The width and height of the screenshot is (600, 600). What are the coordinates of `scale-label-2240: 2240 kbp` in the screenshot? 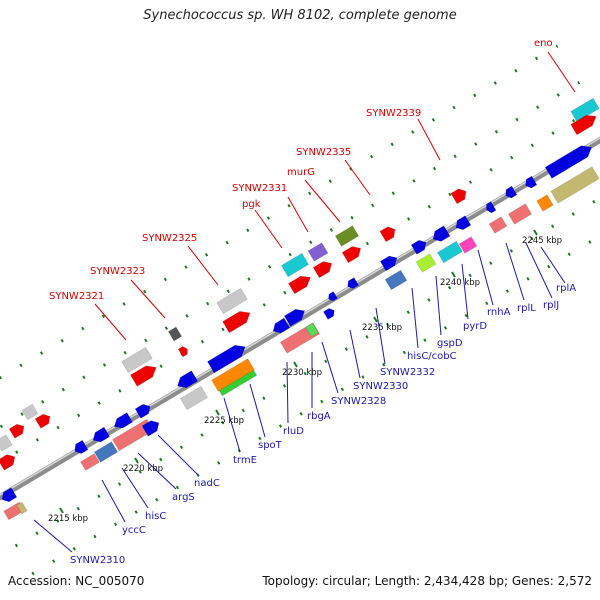 It's located at (460, 283).